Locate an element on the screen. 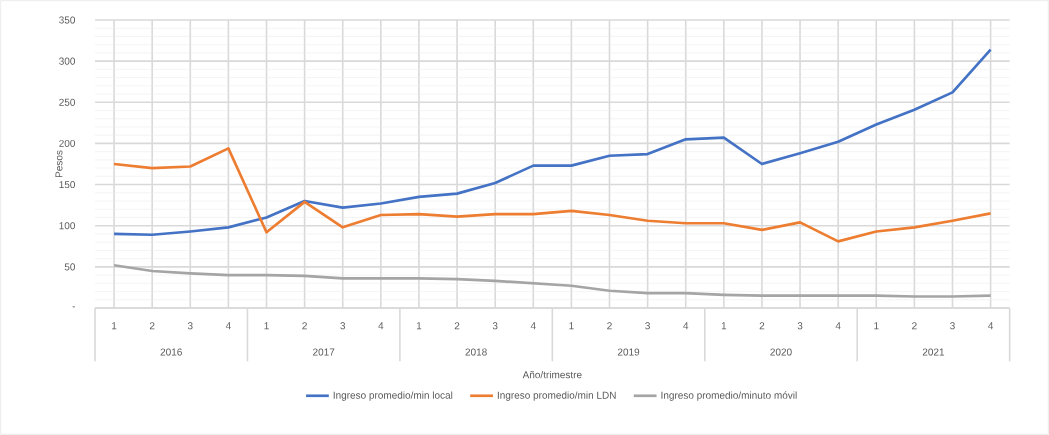 This screenshot has height=435, width=1049. y-axis-title: Pesos is located at coordinates (59, 164).